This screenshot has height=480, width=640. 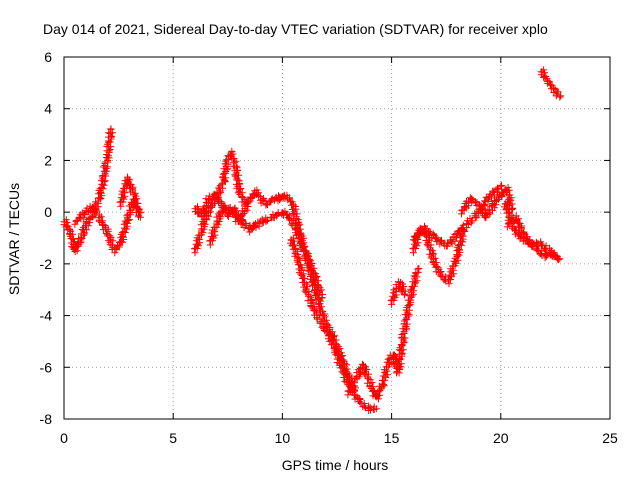 I want to click on y-tick-label: 0, so click(x=48, y=212).